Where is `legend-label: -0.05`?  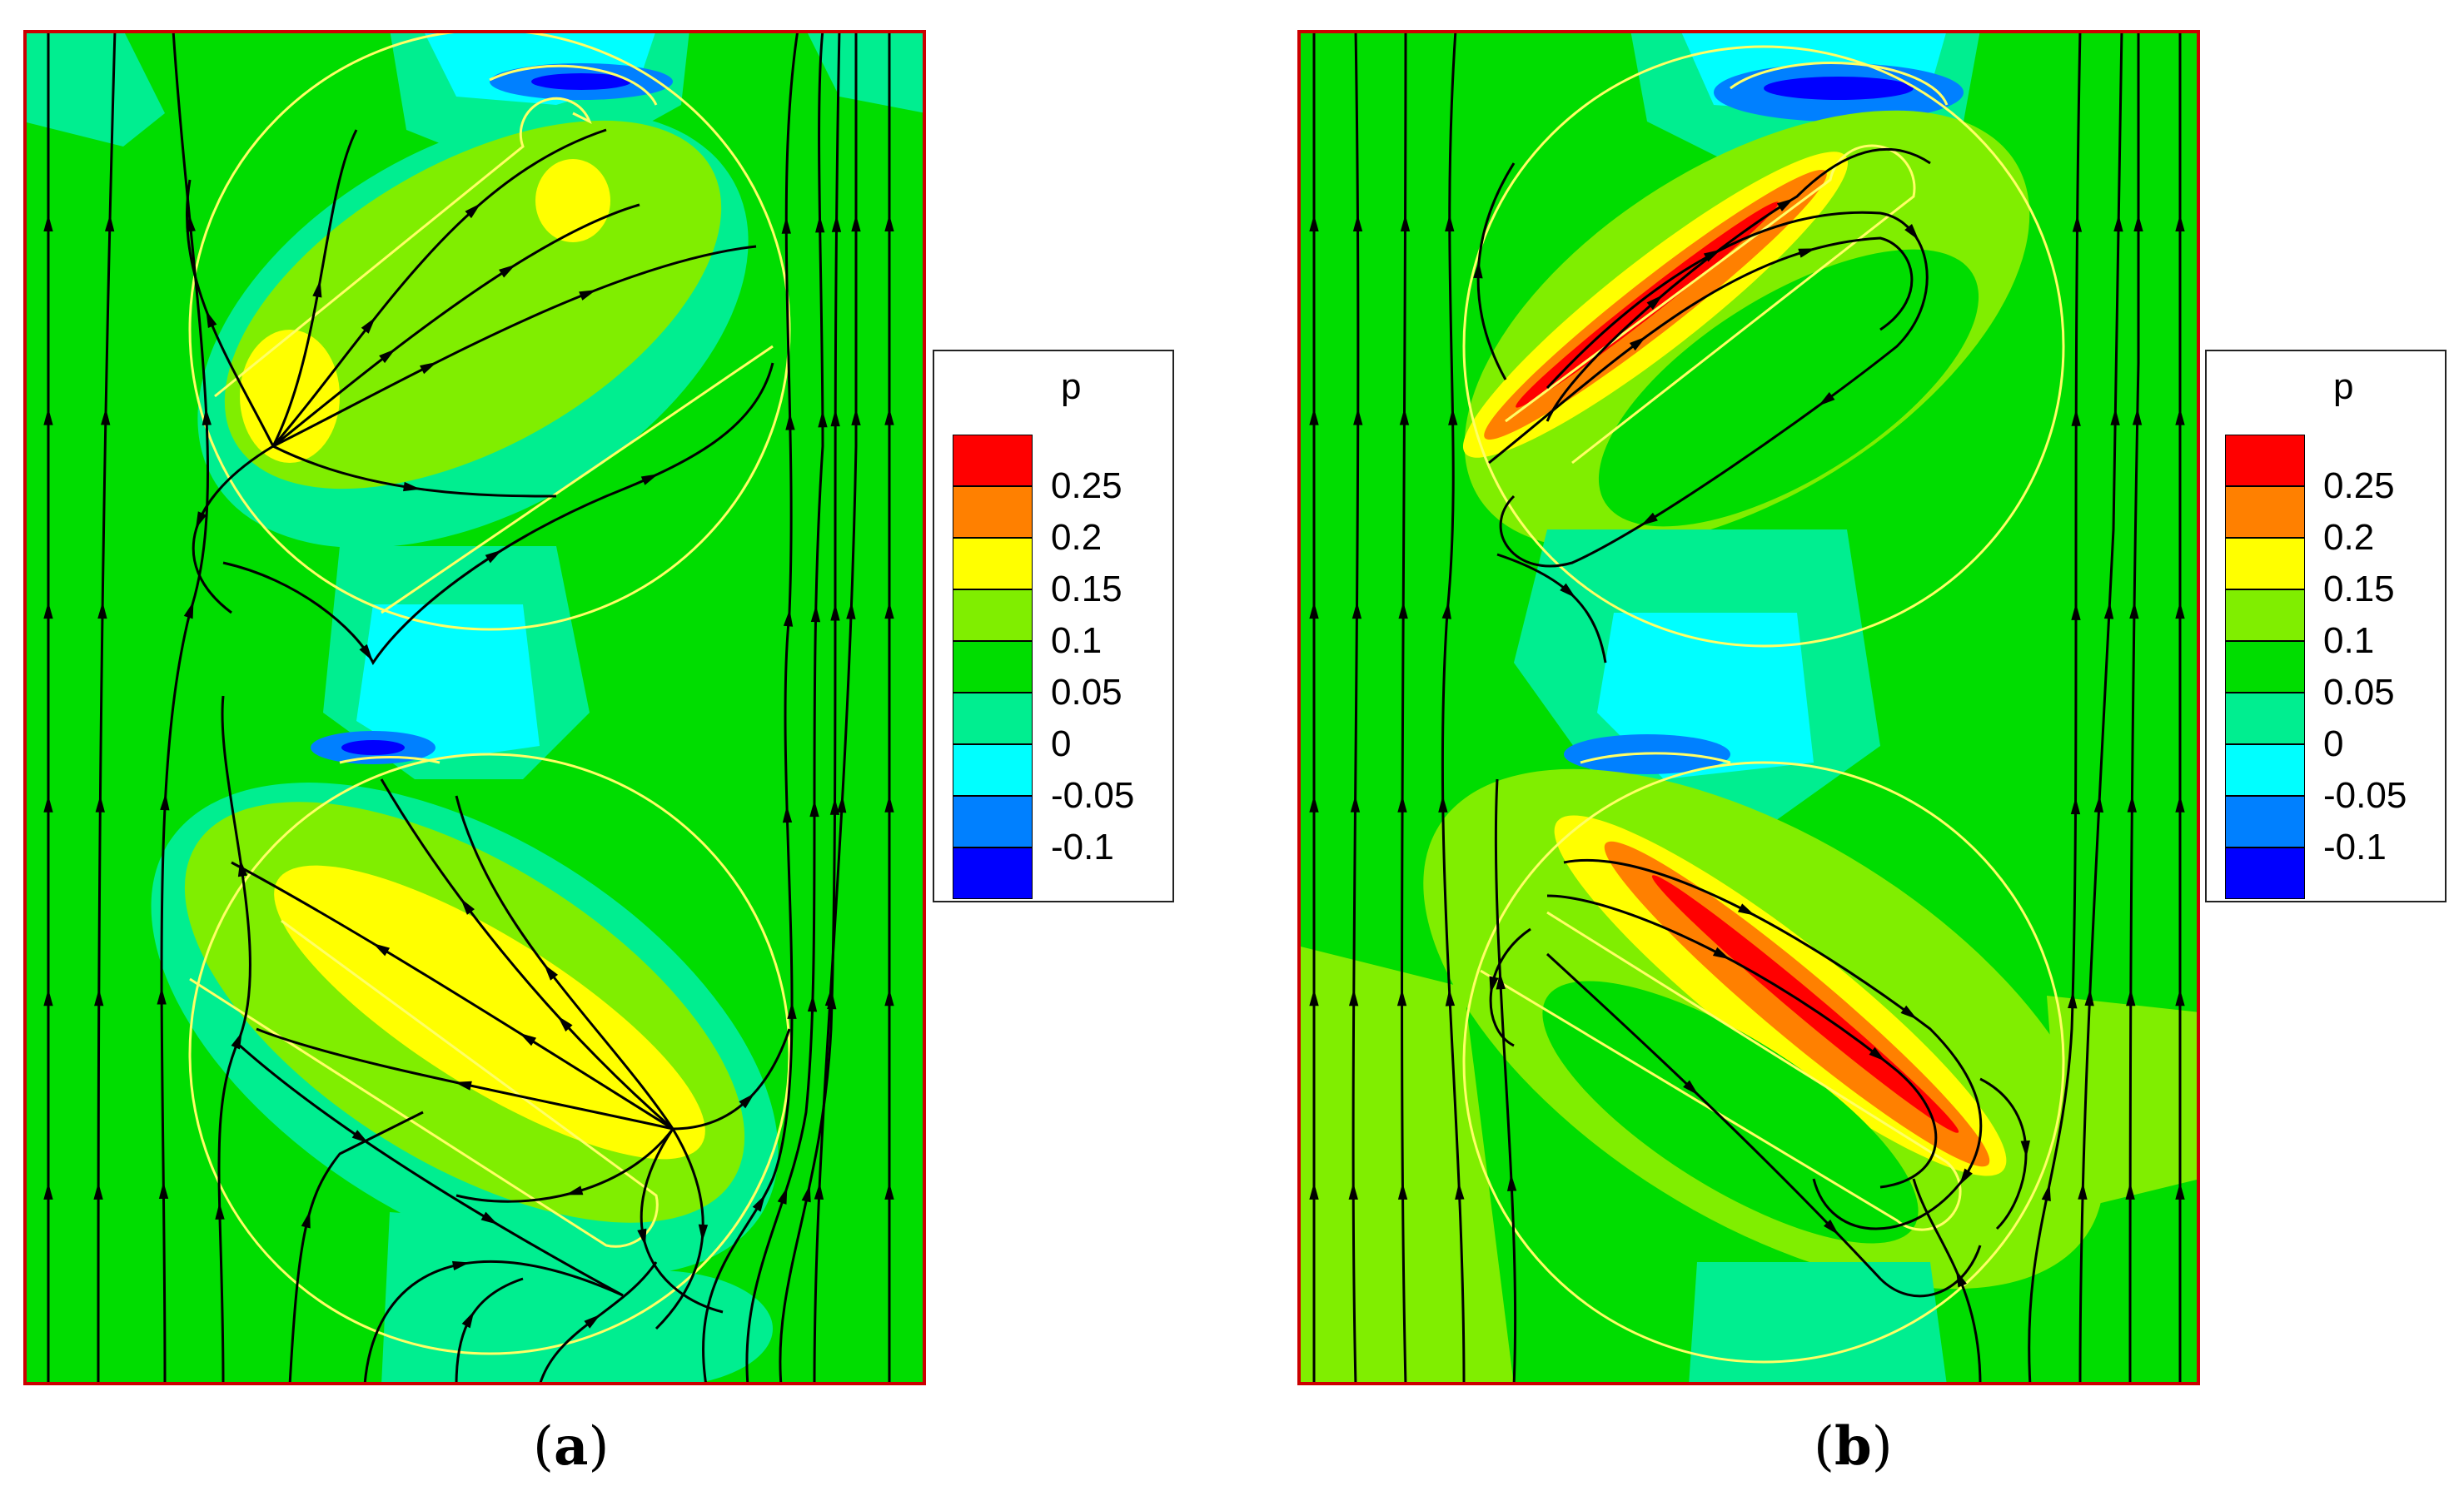
legend-label: -0.05 is located at coordinates (2365, 795).